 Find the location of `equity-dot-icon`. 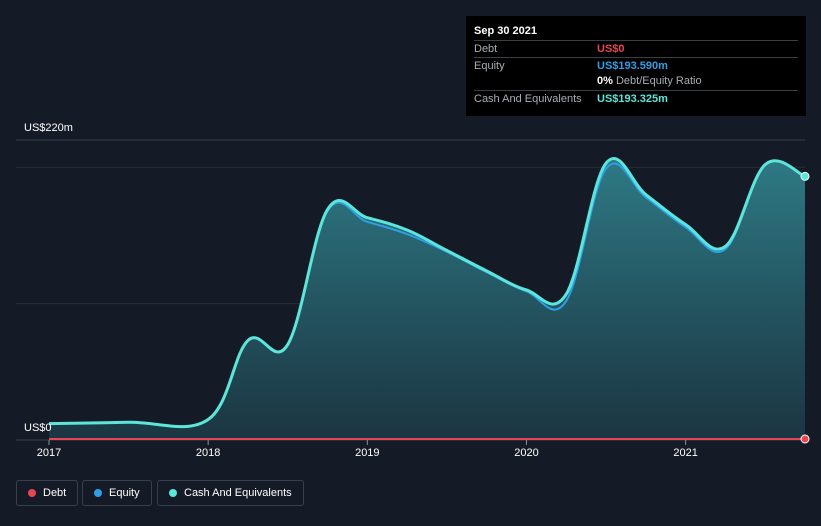

equity-dot-icon is located at coordinates (98, 493).